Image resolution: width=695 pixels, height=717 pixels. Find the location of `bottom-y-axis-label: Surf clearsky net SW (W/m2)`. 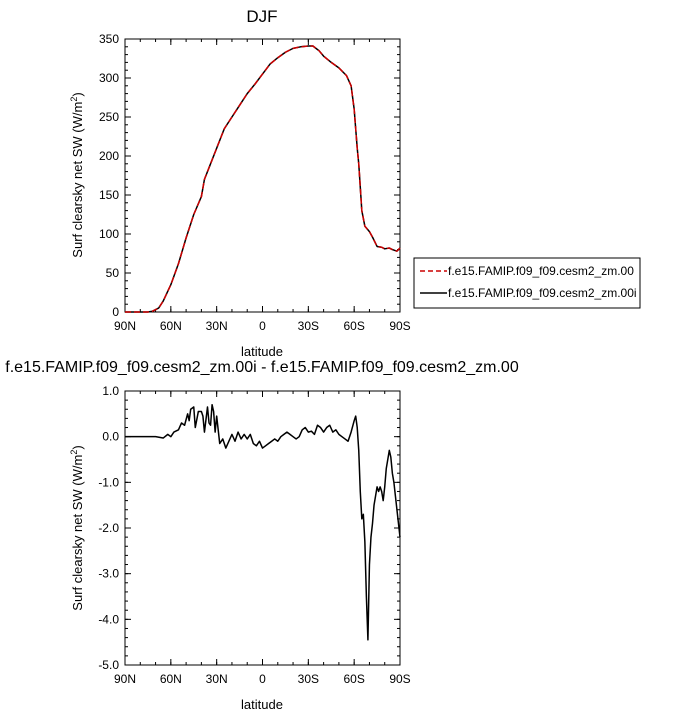

bottom-y-axis-label: Surf clearsky net SW (W/m2) is located at coordinates (77, 527).